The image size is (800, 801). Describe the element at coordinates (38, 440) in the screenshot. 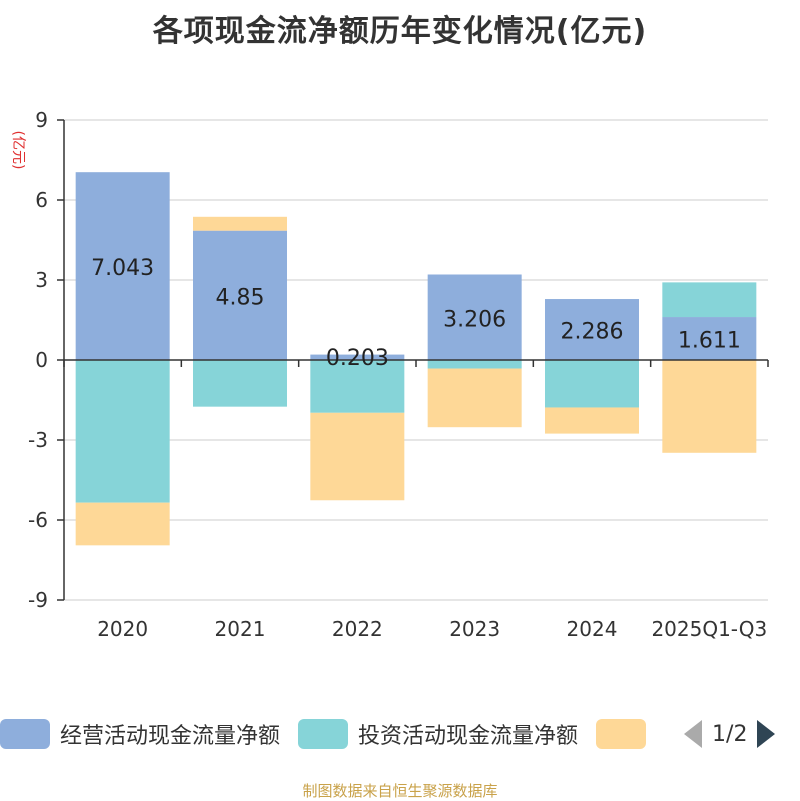

I see `y-tick-label: -3` at that location.